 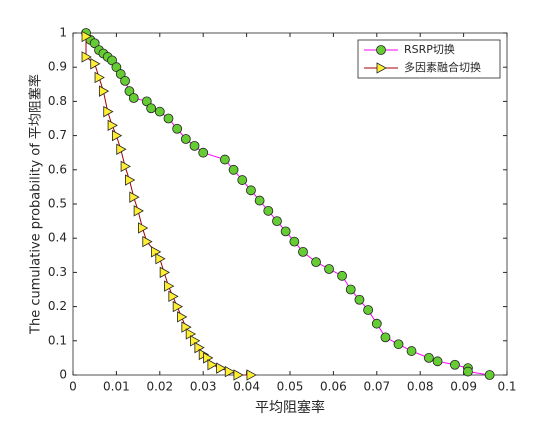 I want to click on x-tick-label: 0.05, so click(x=290, y=387).